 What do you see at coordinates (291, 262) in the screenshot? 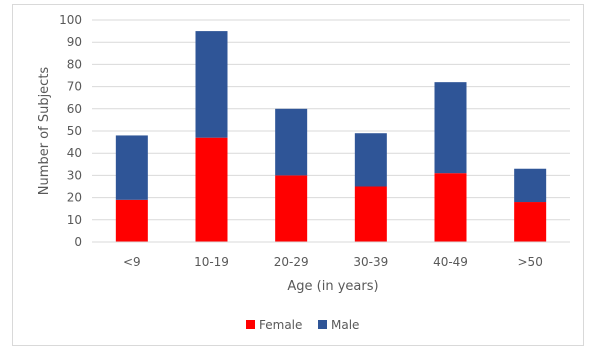
I see `x-tick-label: 20-29` at bounding box center [291, 262].